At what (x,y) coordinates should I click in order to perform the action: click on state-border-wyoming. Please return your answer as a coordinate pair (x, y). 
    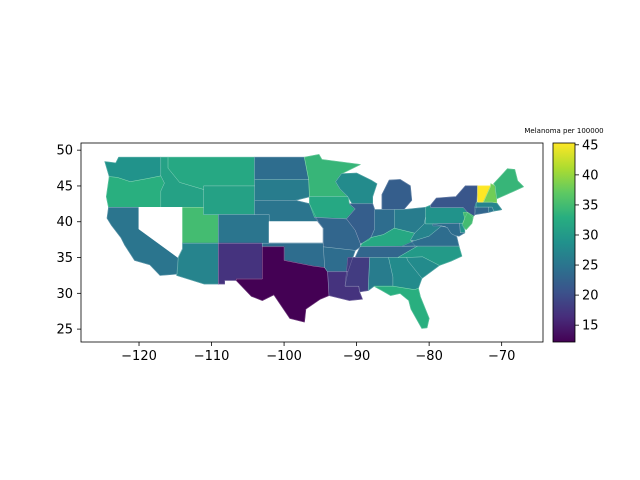
    Looking at the image, I should click on (229, 200).